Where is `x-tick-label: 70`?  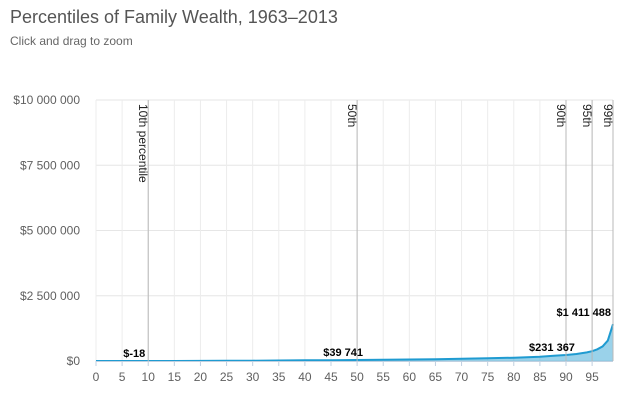
x-tick-label: 70 is located at coordinates (462, 377).